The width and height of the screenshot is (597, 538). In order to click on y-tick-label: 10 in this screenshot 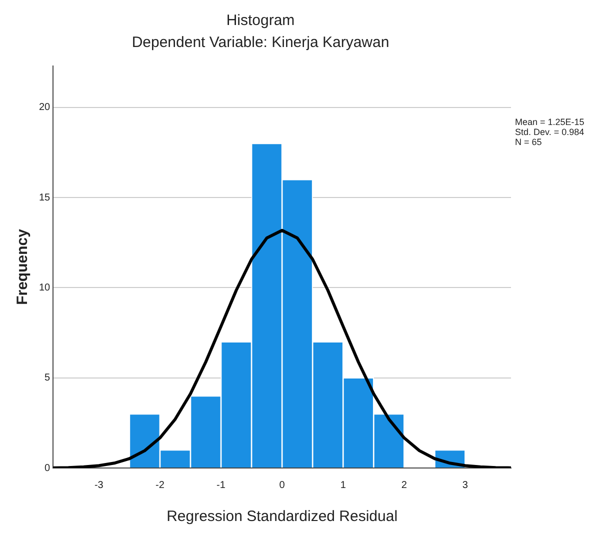, I will do `click(45, 288)`.